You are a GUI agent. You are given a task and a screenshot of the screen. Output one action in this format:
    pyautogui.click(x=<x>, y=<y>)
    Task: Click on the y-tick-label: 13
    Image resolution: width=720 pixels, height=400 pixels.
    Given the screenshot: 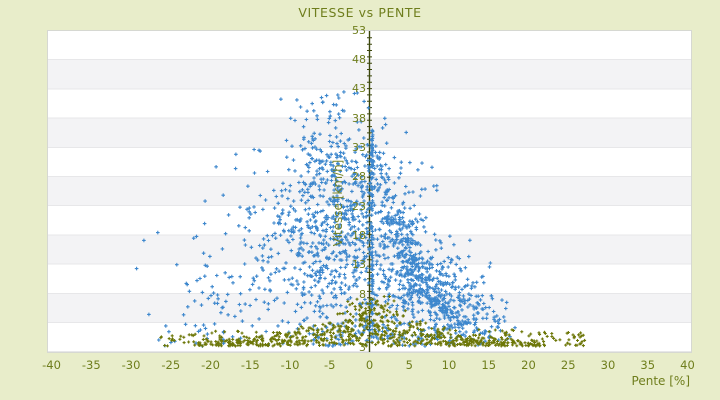 What is the action you would take?
    pyautogui.click(x=359, y=265)
    